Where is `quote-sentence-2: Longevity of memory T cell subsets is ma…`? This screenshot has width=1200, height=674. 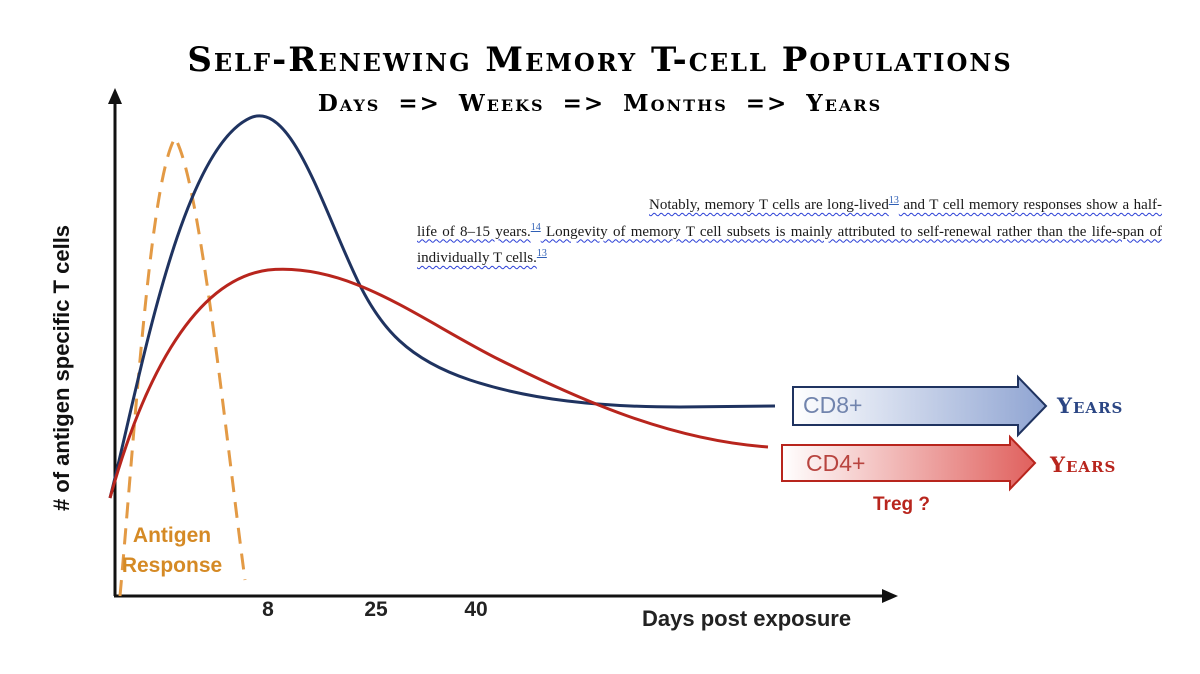
quote-sentence-2: Longevity of memory T cell subsets is ma… is located at coordinates (789, 245).